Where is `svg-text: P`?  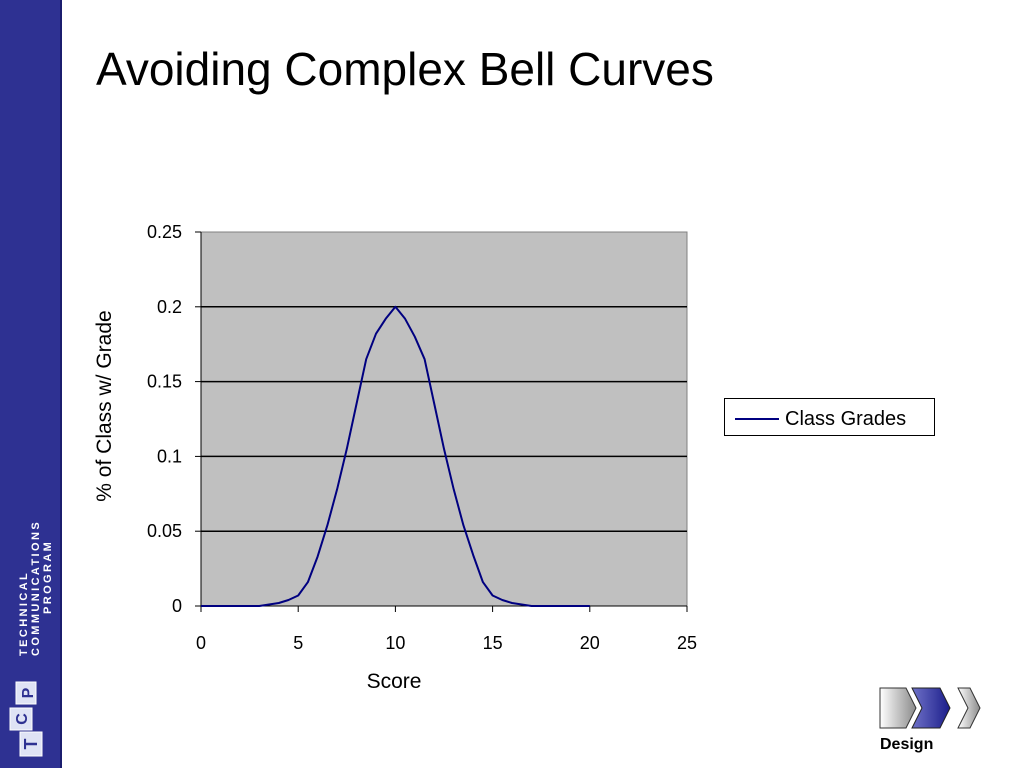
svg-text: P is located at coordinates (28, 692).